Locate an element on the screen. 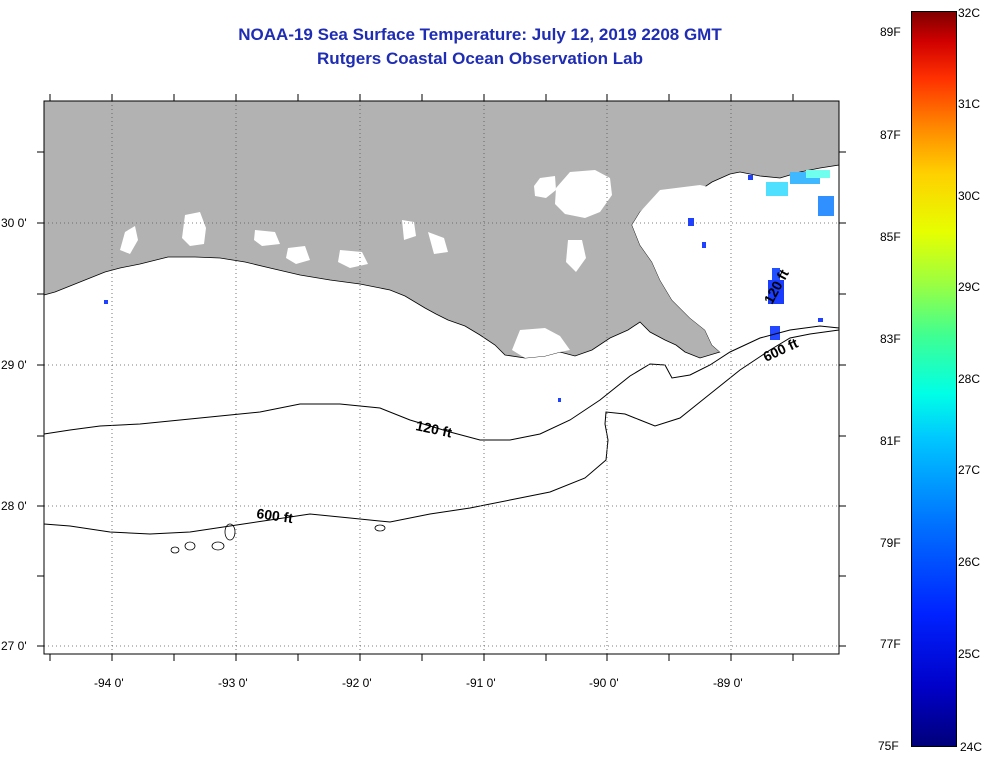 The width and height of the screenshot is (992, 761). colorbar-f-79: 79F is located at coordinates (890, 543).